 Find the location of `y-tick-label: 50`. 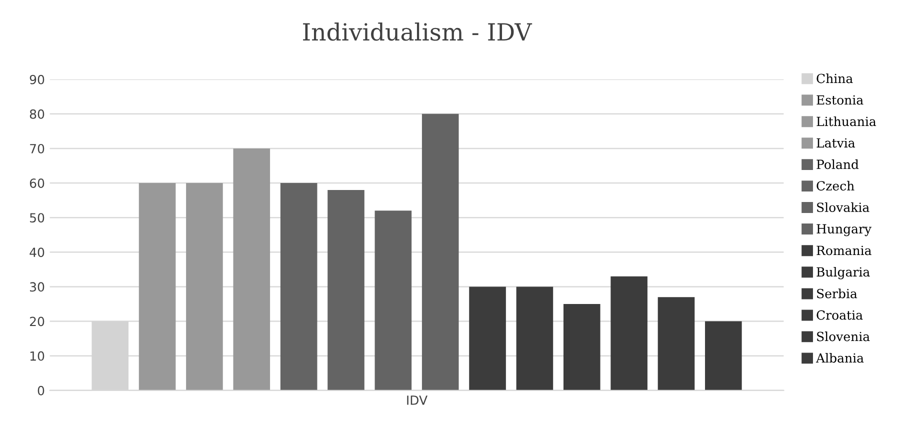

y-tick-label: 50 is located at coordinates (37, 218).